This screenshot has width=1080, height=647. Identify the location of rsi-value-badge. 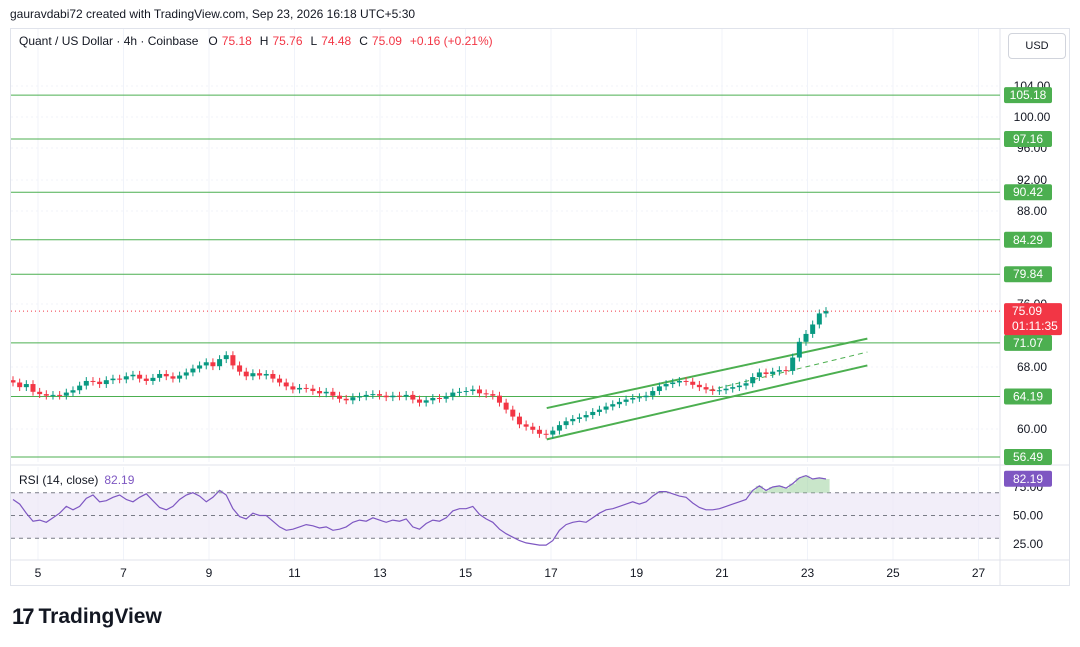
(1028, 478).